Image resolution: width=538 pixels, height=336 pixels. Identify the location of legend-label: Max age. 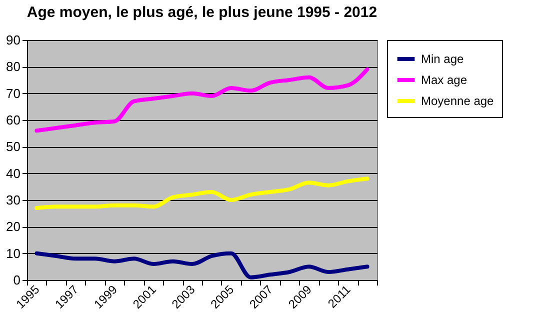
(444, 80).